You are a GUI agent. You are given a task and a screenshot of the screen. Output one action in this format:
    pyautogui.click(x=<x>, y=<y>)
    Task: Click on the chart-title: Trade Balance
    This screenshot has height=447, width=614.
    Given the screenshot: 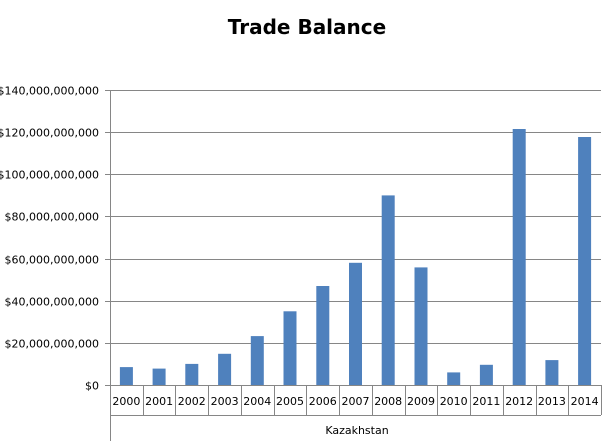 What is the action you would take?
    pyautogui.click(x=307, y=27)
    